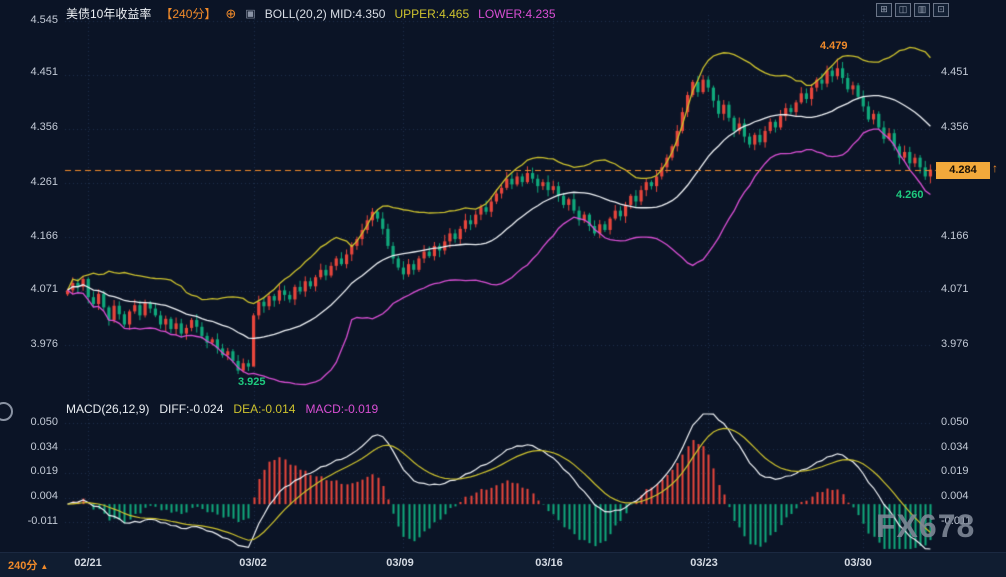 The image size is (1006, 577). What do you see at coordinates (549, 563) in the screenshot?
I see `x-axis-date-label: 03/16` at bounding box center [549, 563].